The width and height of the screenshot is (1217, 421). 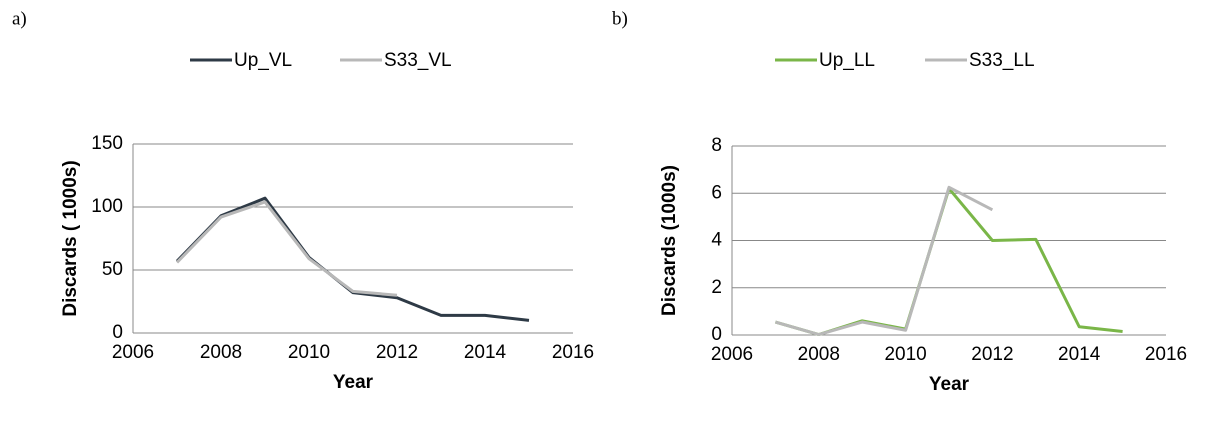 I want to click on y-tick-label: 6, so click(x=716, y=192).